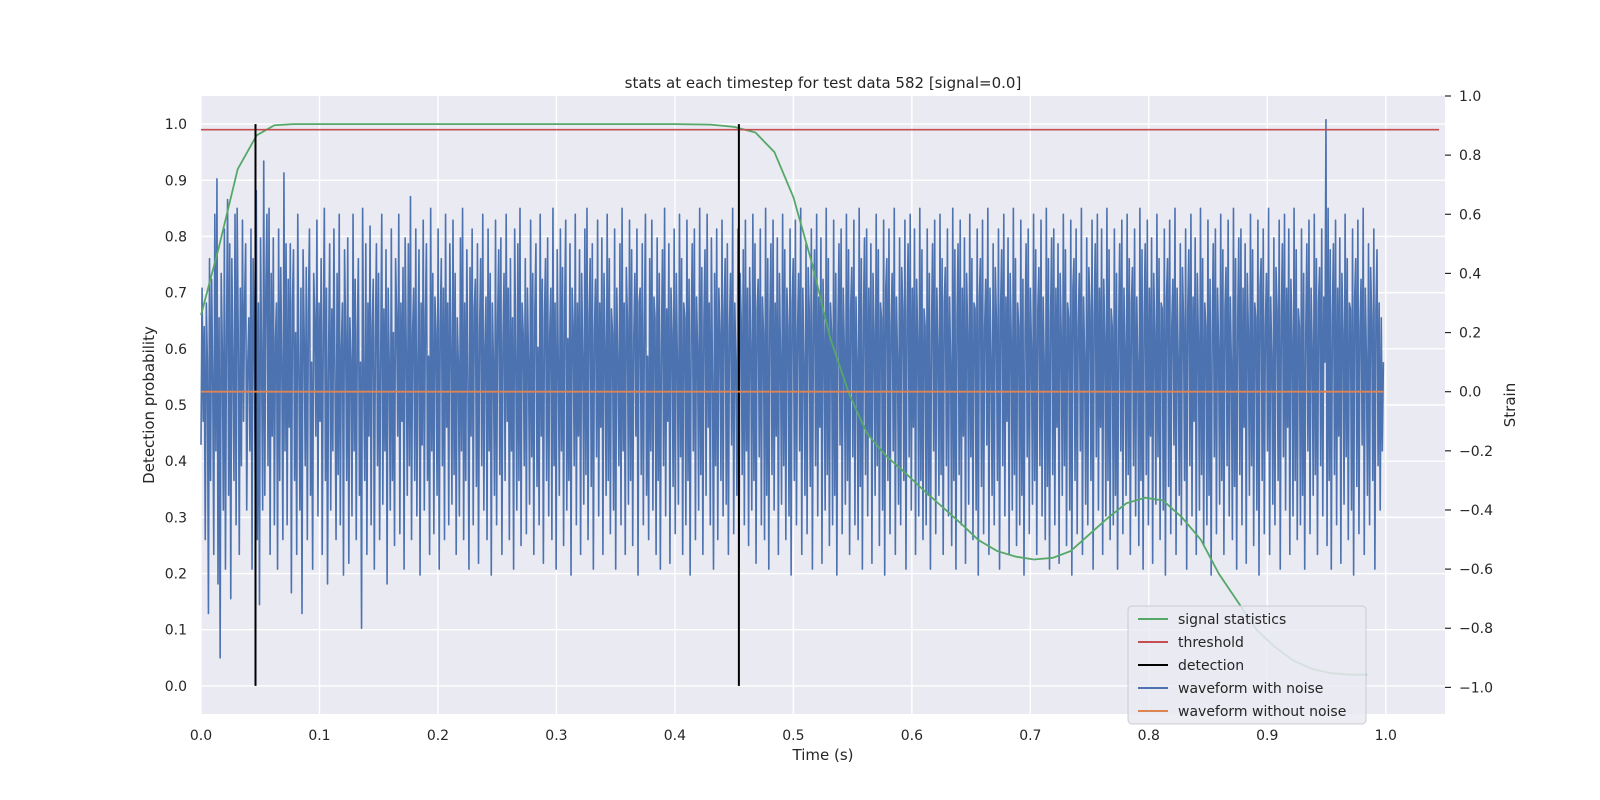  What do you see at coordinates (176, 518) in the screenshot?
I see `y-tick-label: 0.3` at bounding box center [176, 518].